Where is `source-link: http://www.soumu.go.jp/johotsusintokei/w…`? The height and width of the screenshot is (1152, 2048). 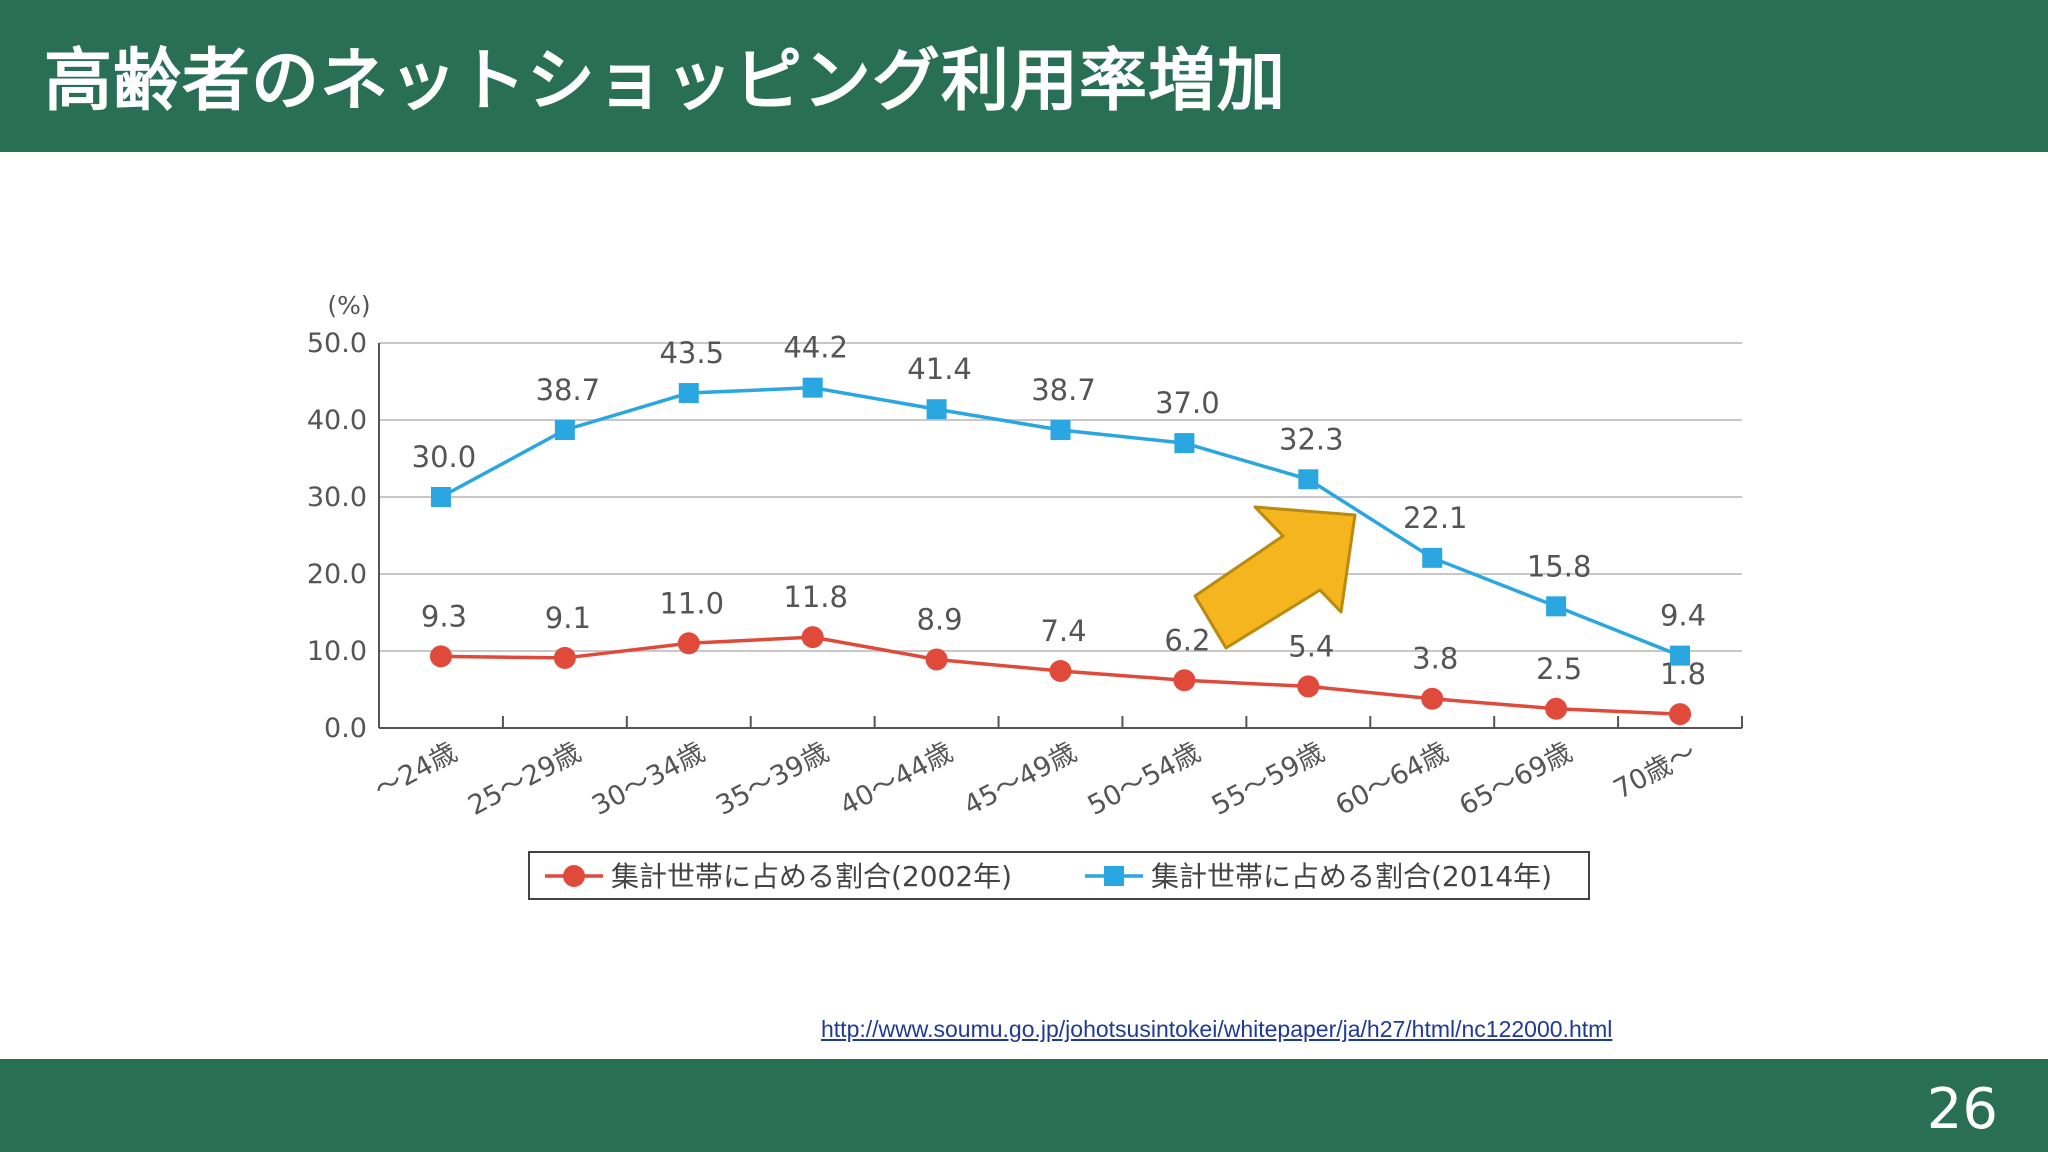
source-link: http://www.soumu.go.jp/johotsusintokei/w… is located at coordinates (1217, 1029).